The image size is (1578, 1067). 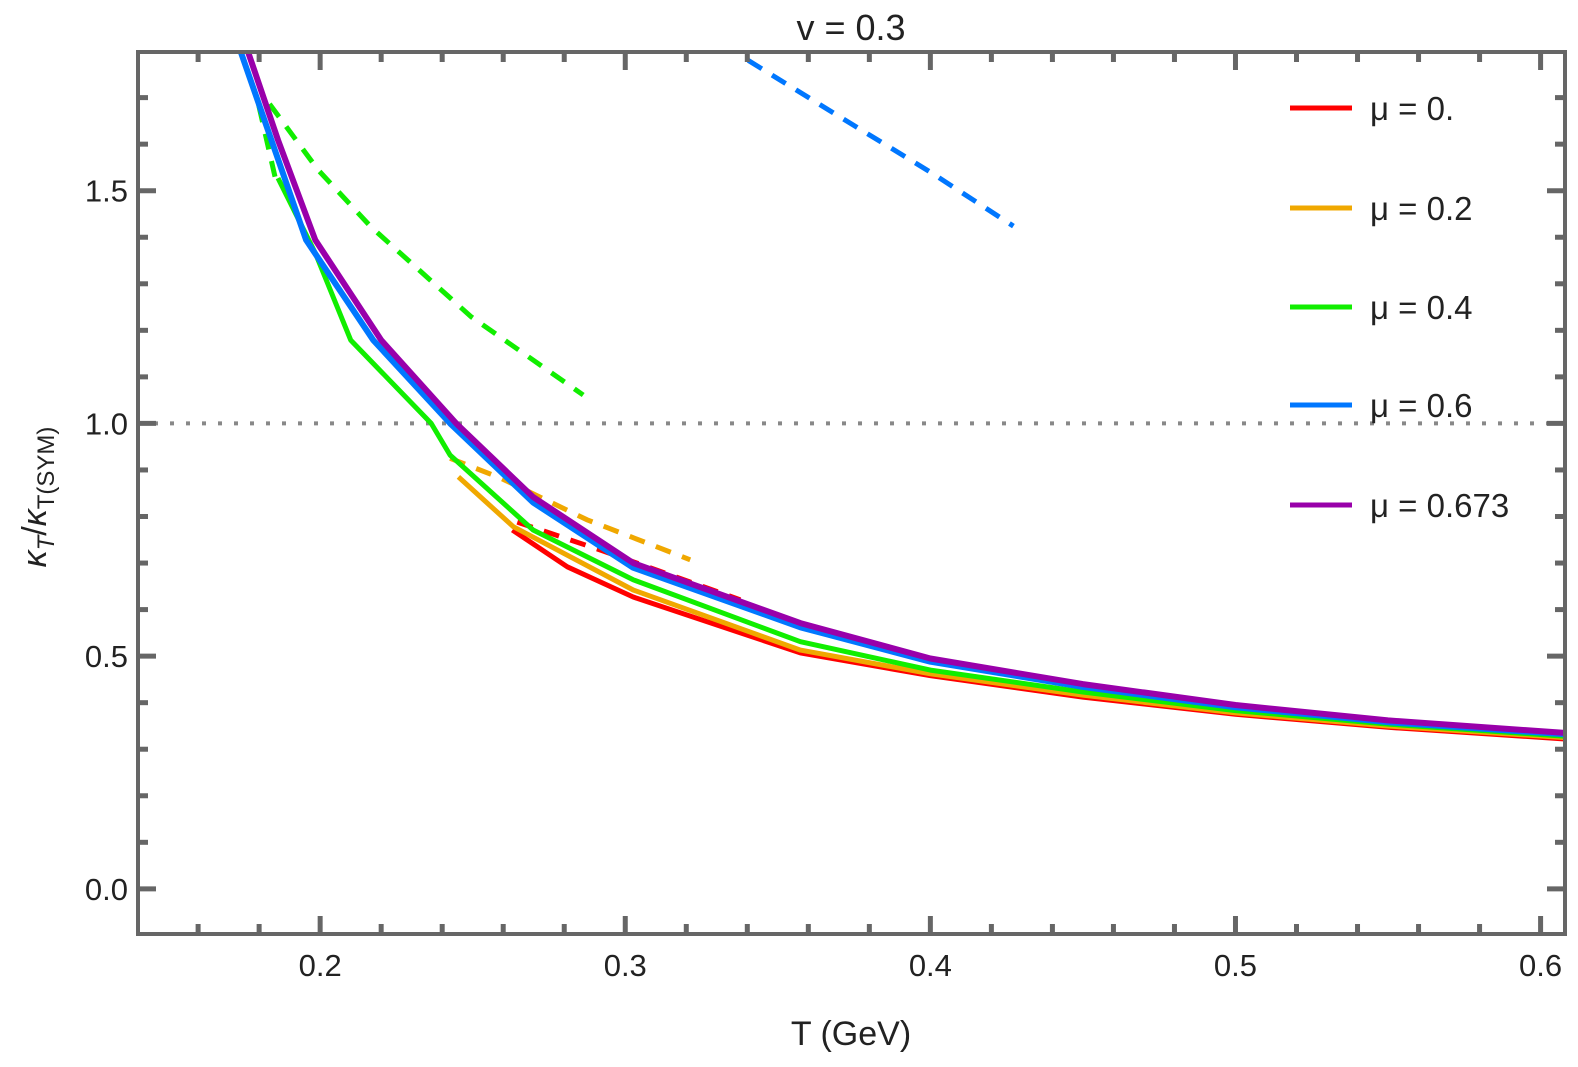 What do you see at coordinates (850, 27) in the screenshot?
I see `chart-title: v = 0.3` at bounding box center [850, 27].